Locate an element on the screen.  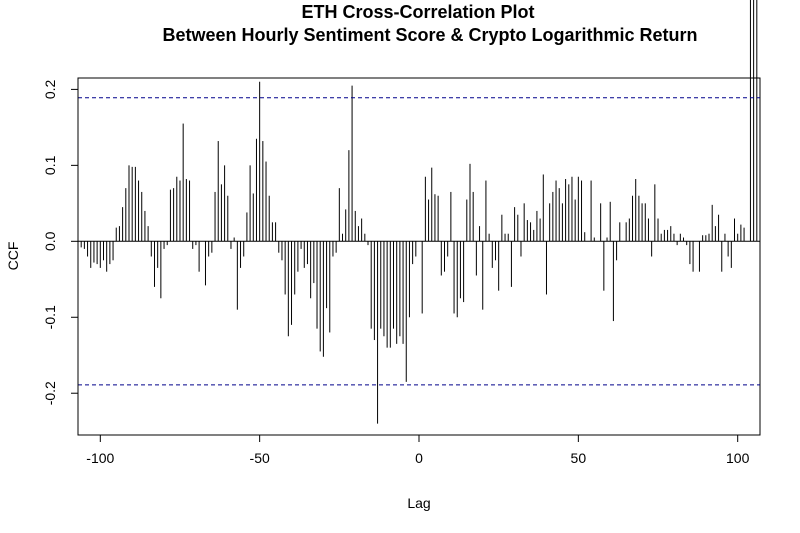
y-tick-label: 0.0 is located at coordinates (50, 241).